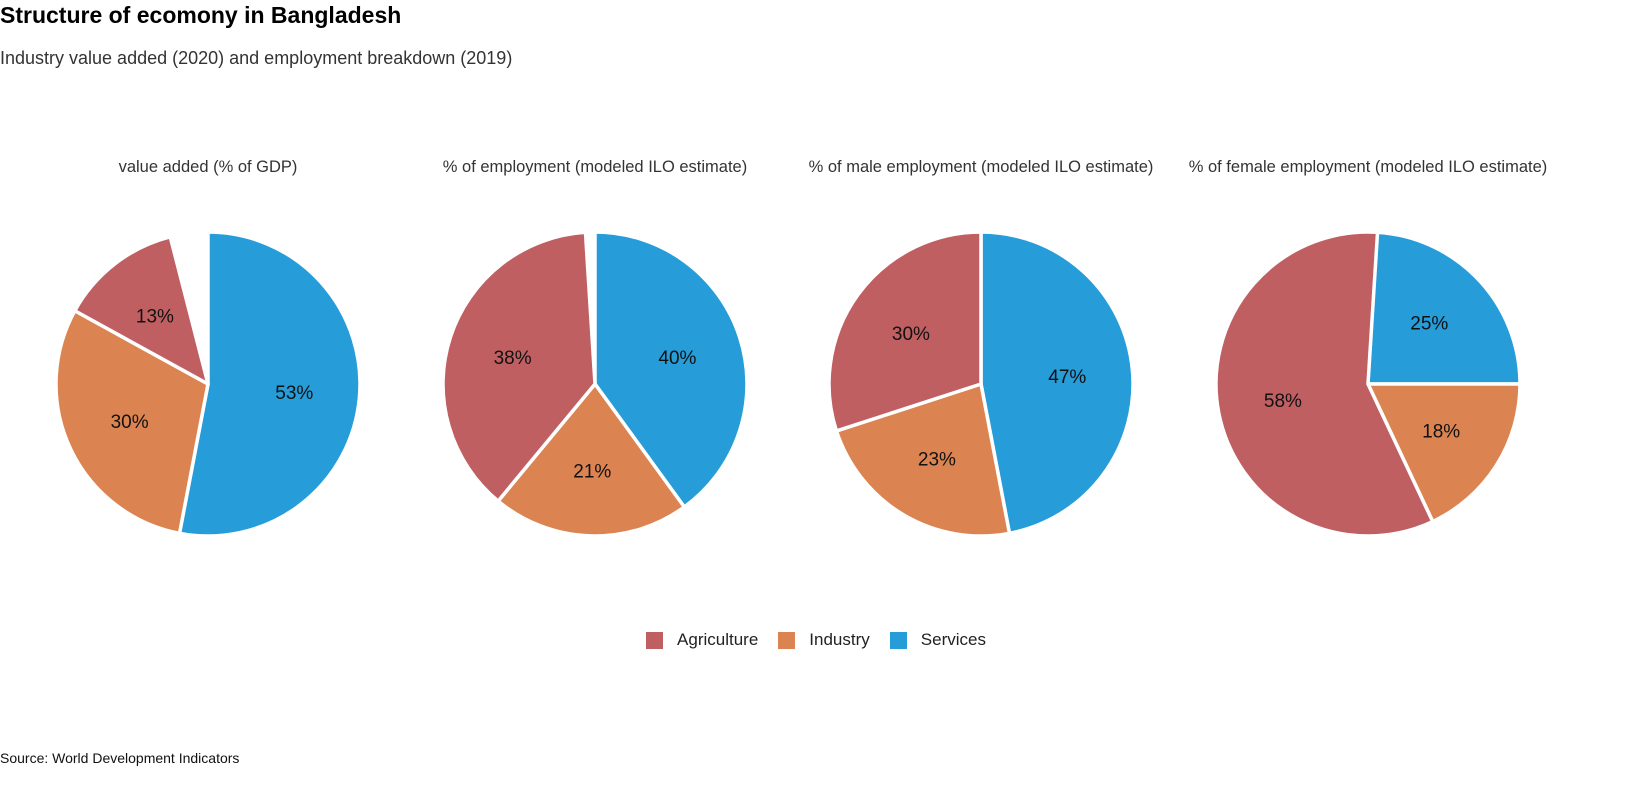 The image size is (1632, 787). I want to click on legend-swatch-services, so click(898, 640).